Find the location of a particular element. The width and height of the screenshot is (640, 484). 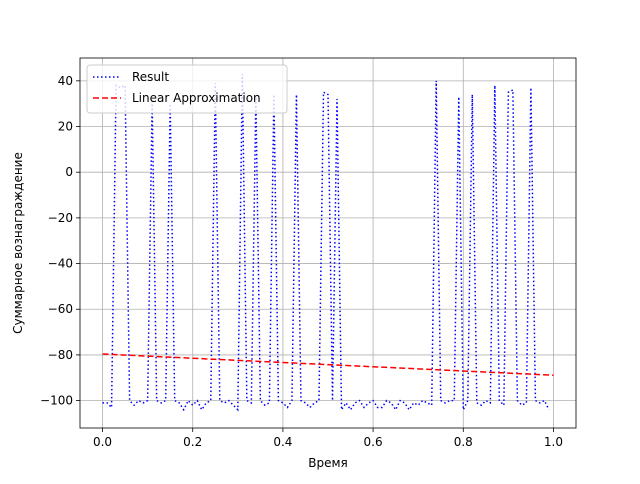

y-tick-label: 0 is located at coordinates (69, 172).